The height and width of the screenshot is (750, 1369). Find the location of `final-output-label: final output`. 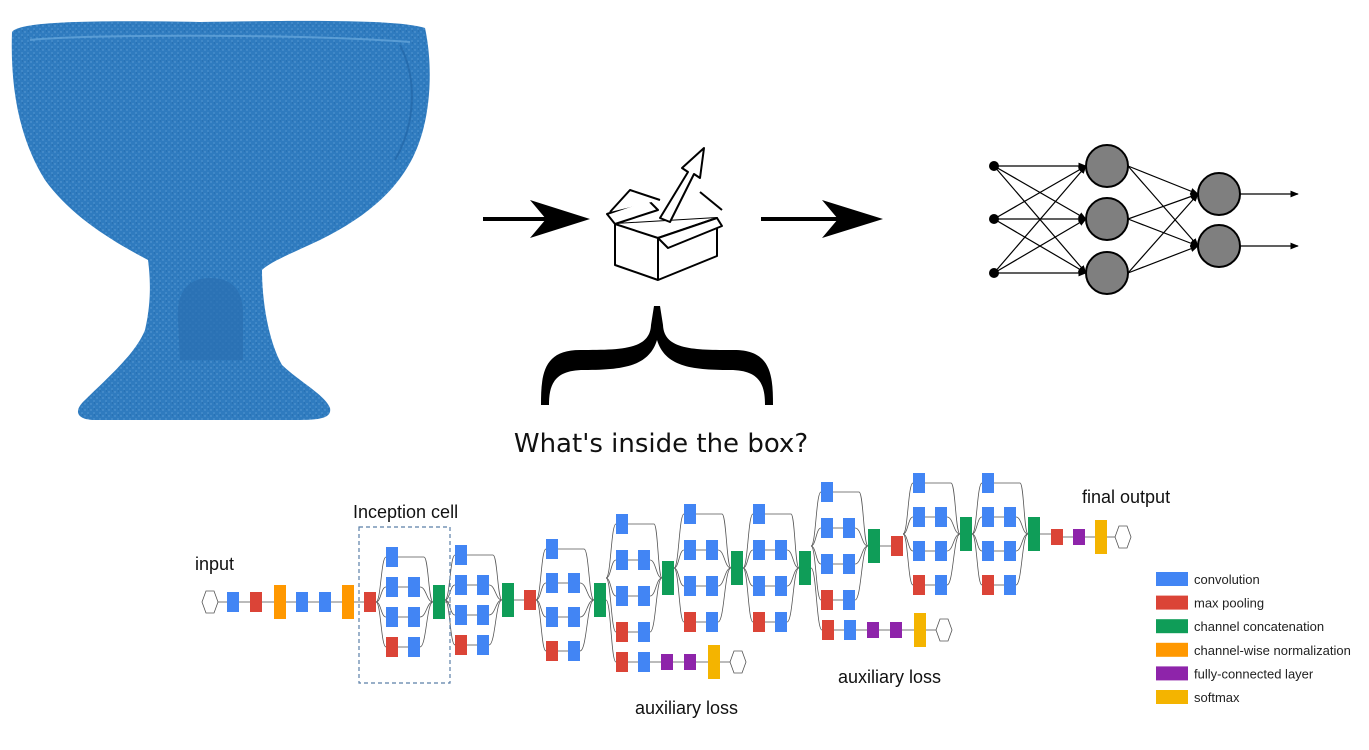

final-output-label: final output is located at coordinates (1126, 497).